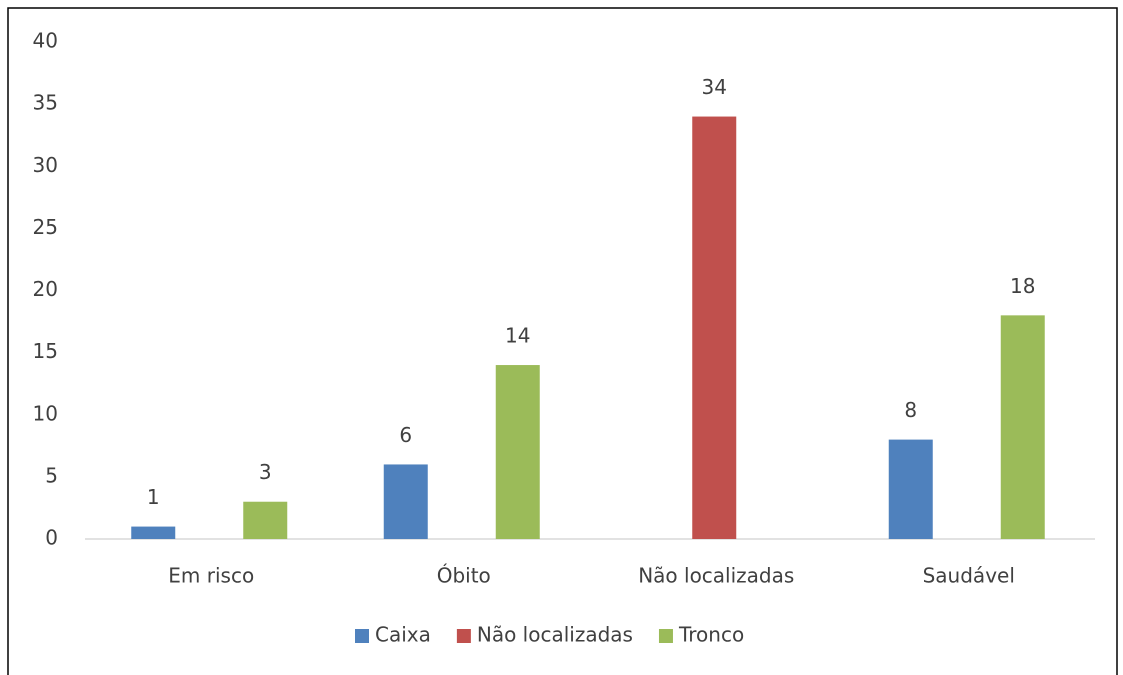 Image resolution: width=1123 pixels, height=675 pixels. I want to click on data-label: 3, so click(265, 472).